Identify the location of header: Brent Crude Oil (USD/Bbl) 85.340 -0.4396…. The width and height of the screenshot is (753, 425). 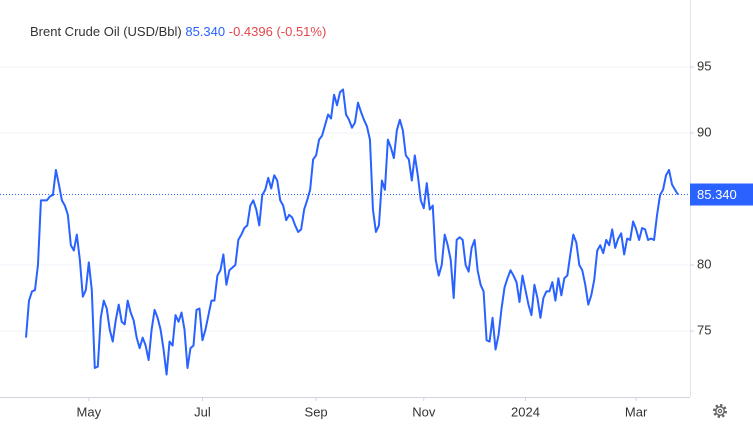
(178, 31).